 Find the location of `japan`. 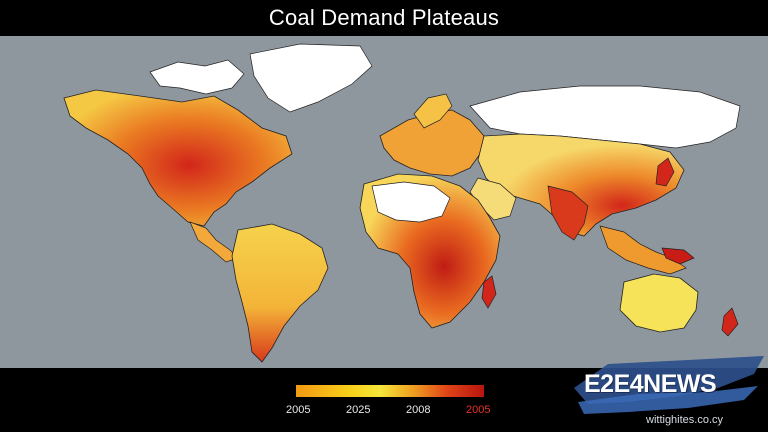

japan is located at coordinates (665, 172).